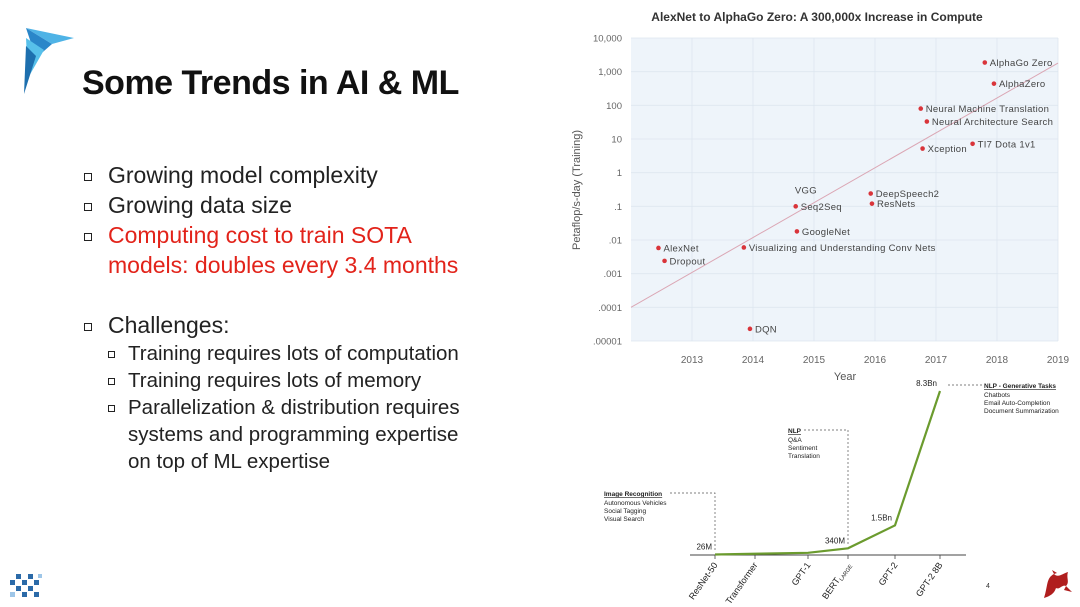 The width and height of the screenshot is (1080, 607). Describe the element at coordinates (260, 235) in the screenshot. I see `bullet-text-line: Computing cost to train SOTA` at that location.